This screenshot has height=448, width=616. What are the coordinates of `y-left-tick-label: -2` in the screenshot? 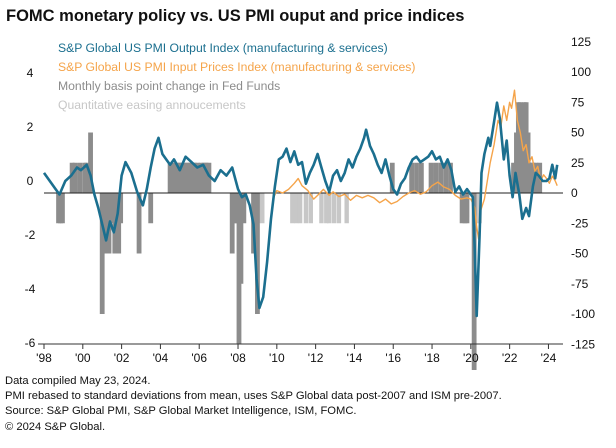 It's located at (30, 235).